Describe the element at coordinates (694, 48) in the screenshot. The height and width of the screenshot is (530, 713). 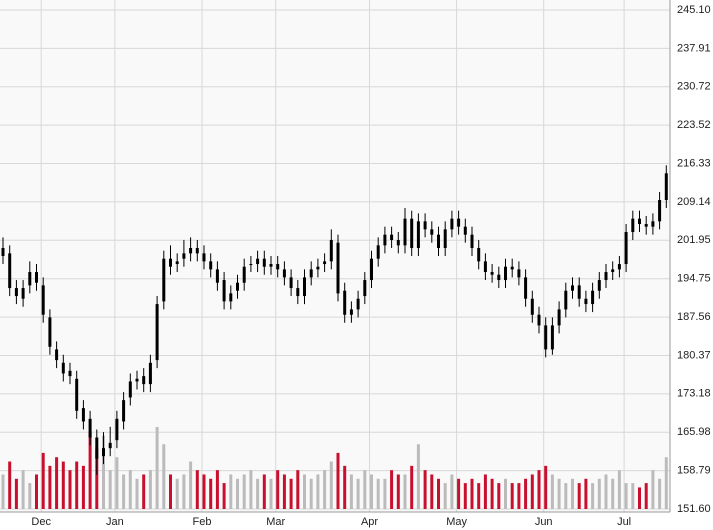
I see `y-tick-label: 237.91` at that location.